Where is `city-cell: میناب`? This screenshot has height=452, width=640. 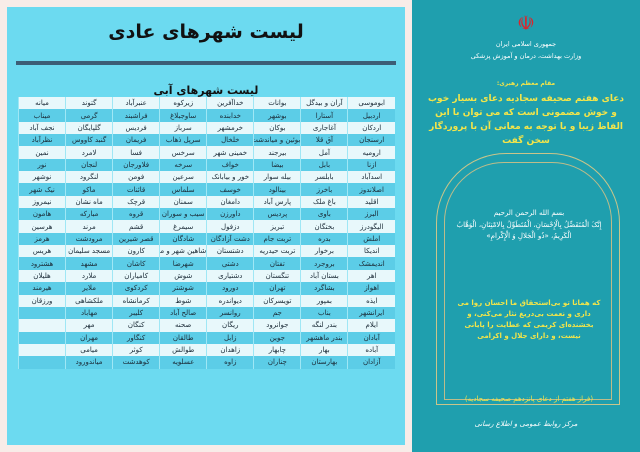
city-cell: میناب is located at coordinates (41, 115).